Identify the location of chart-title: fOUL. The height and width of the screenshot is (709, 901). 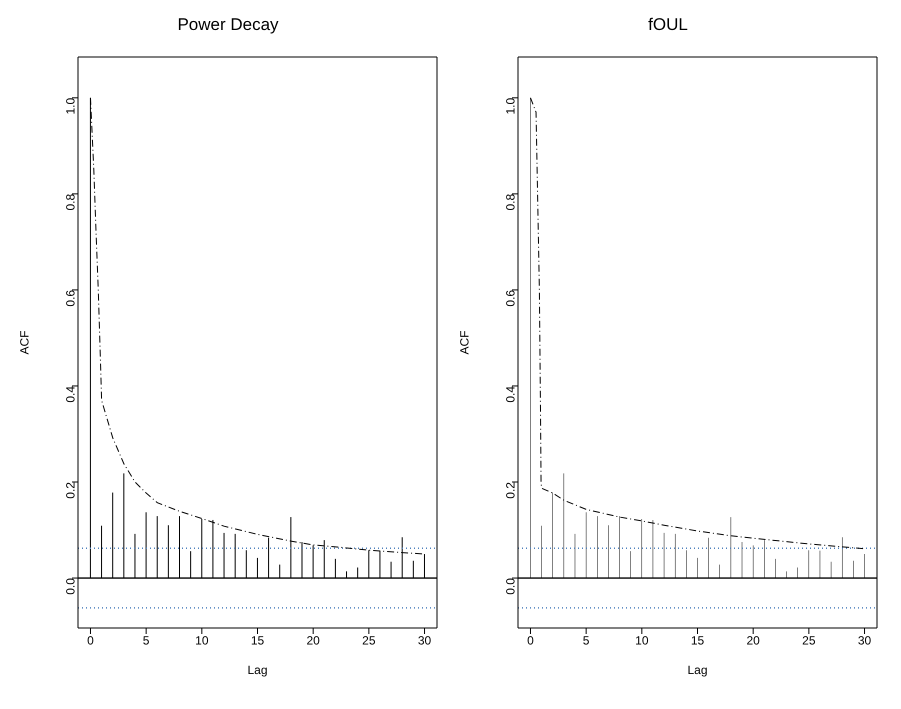
(668, 25).